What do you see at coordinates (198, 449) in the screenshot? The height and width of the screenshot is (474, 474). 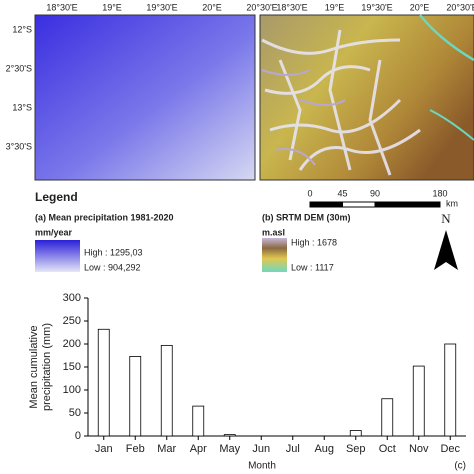 I see `x-tick-label: Apr` at bounding box center [198, 449].